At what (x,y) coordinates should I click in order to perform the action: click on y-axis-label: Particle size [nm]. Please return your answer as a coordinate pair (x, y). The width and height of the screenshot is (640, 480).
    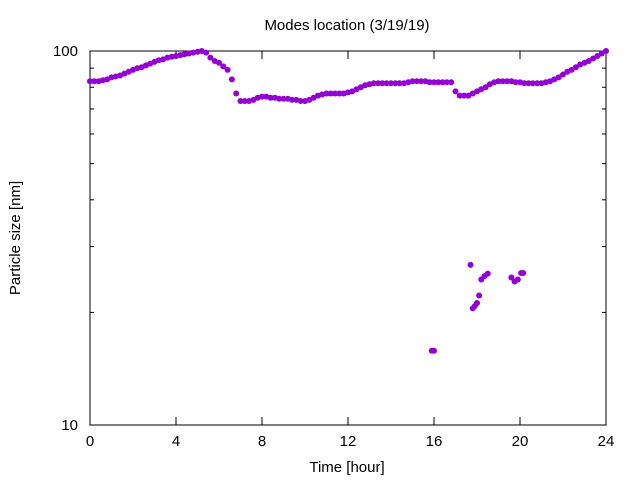
    Looking at the image, I should click on (15, 238).